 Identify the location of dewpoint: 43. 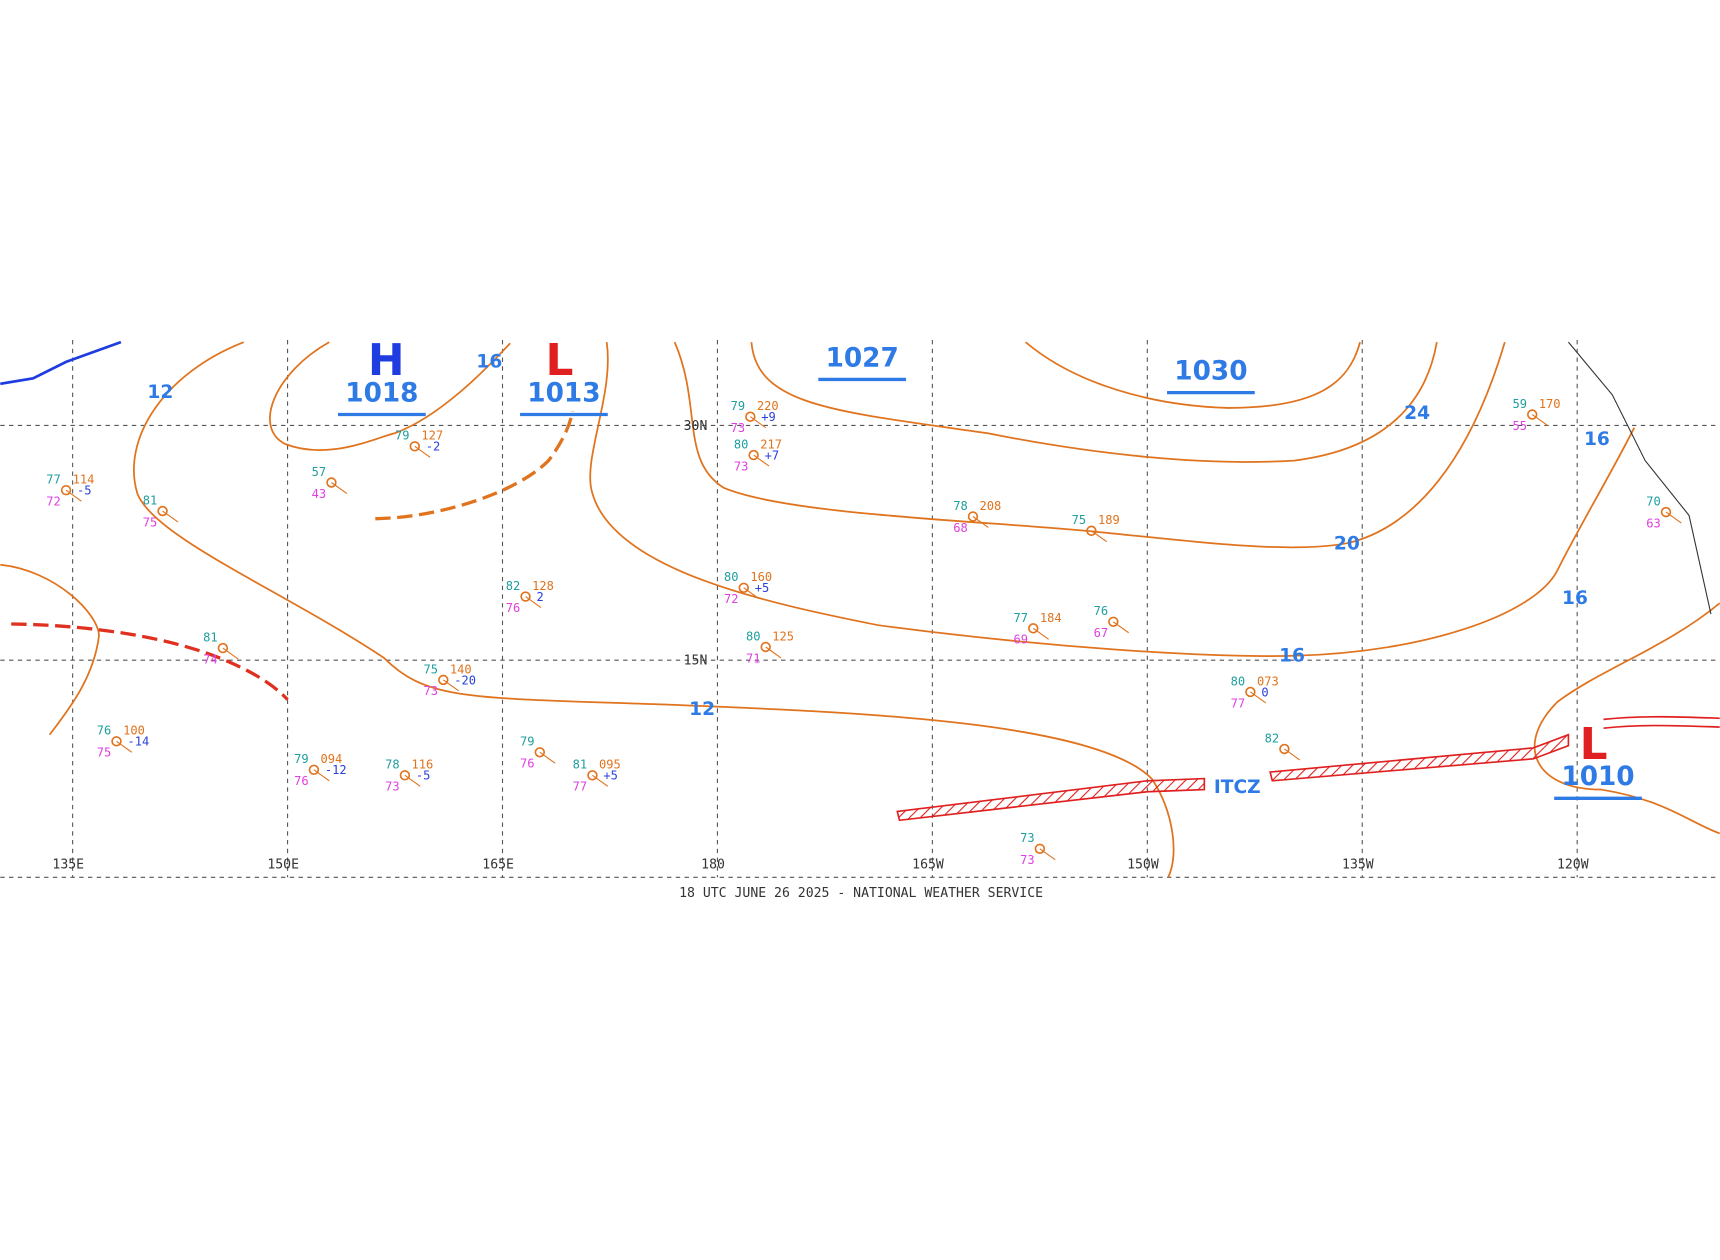
(319, 494).